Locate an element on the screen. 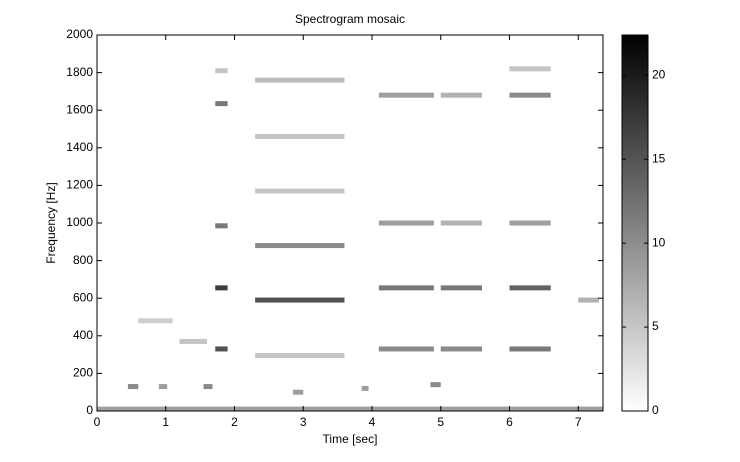 The height and width of the screenshot is (462, 740). colorbar-tick-label: 20 is located at coordinates (659, 74).